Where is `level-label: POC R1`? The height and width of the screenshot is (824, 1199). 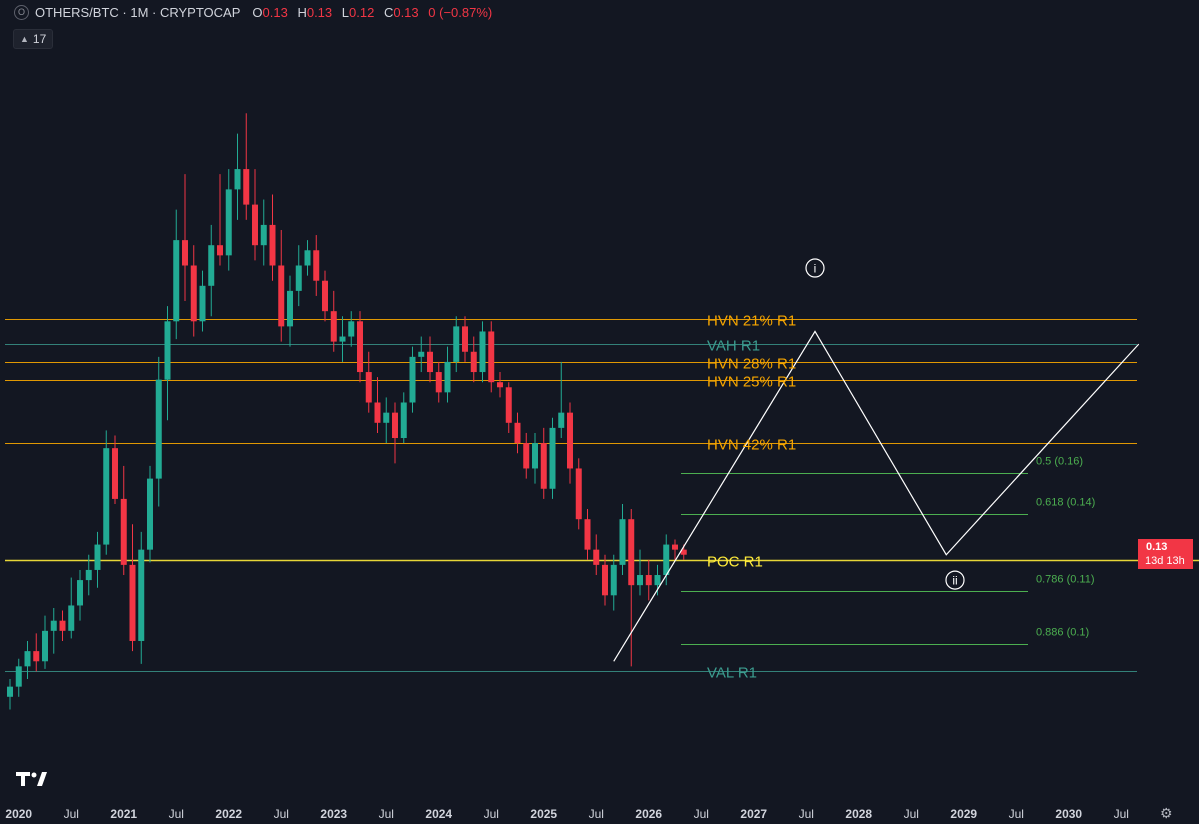 level-label: POC R1 is located at coordinates (735, 562).